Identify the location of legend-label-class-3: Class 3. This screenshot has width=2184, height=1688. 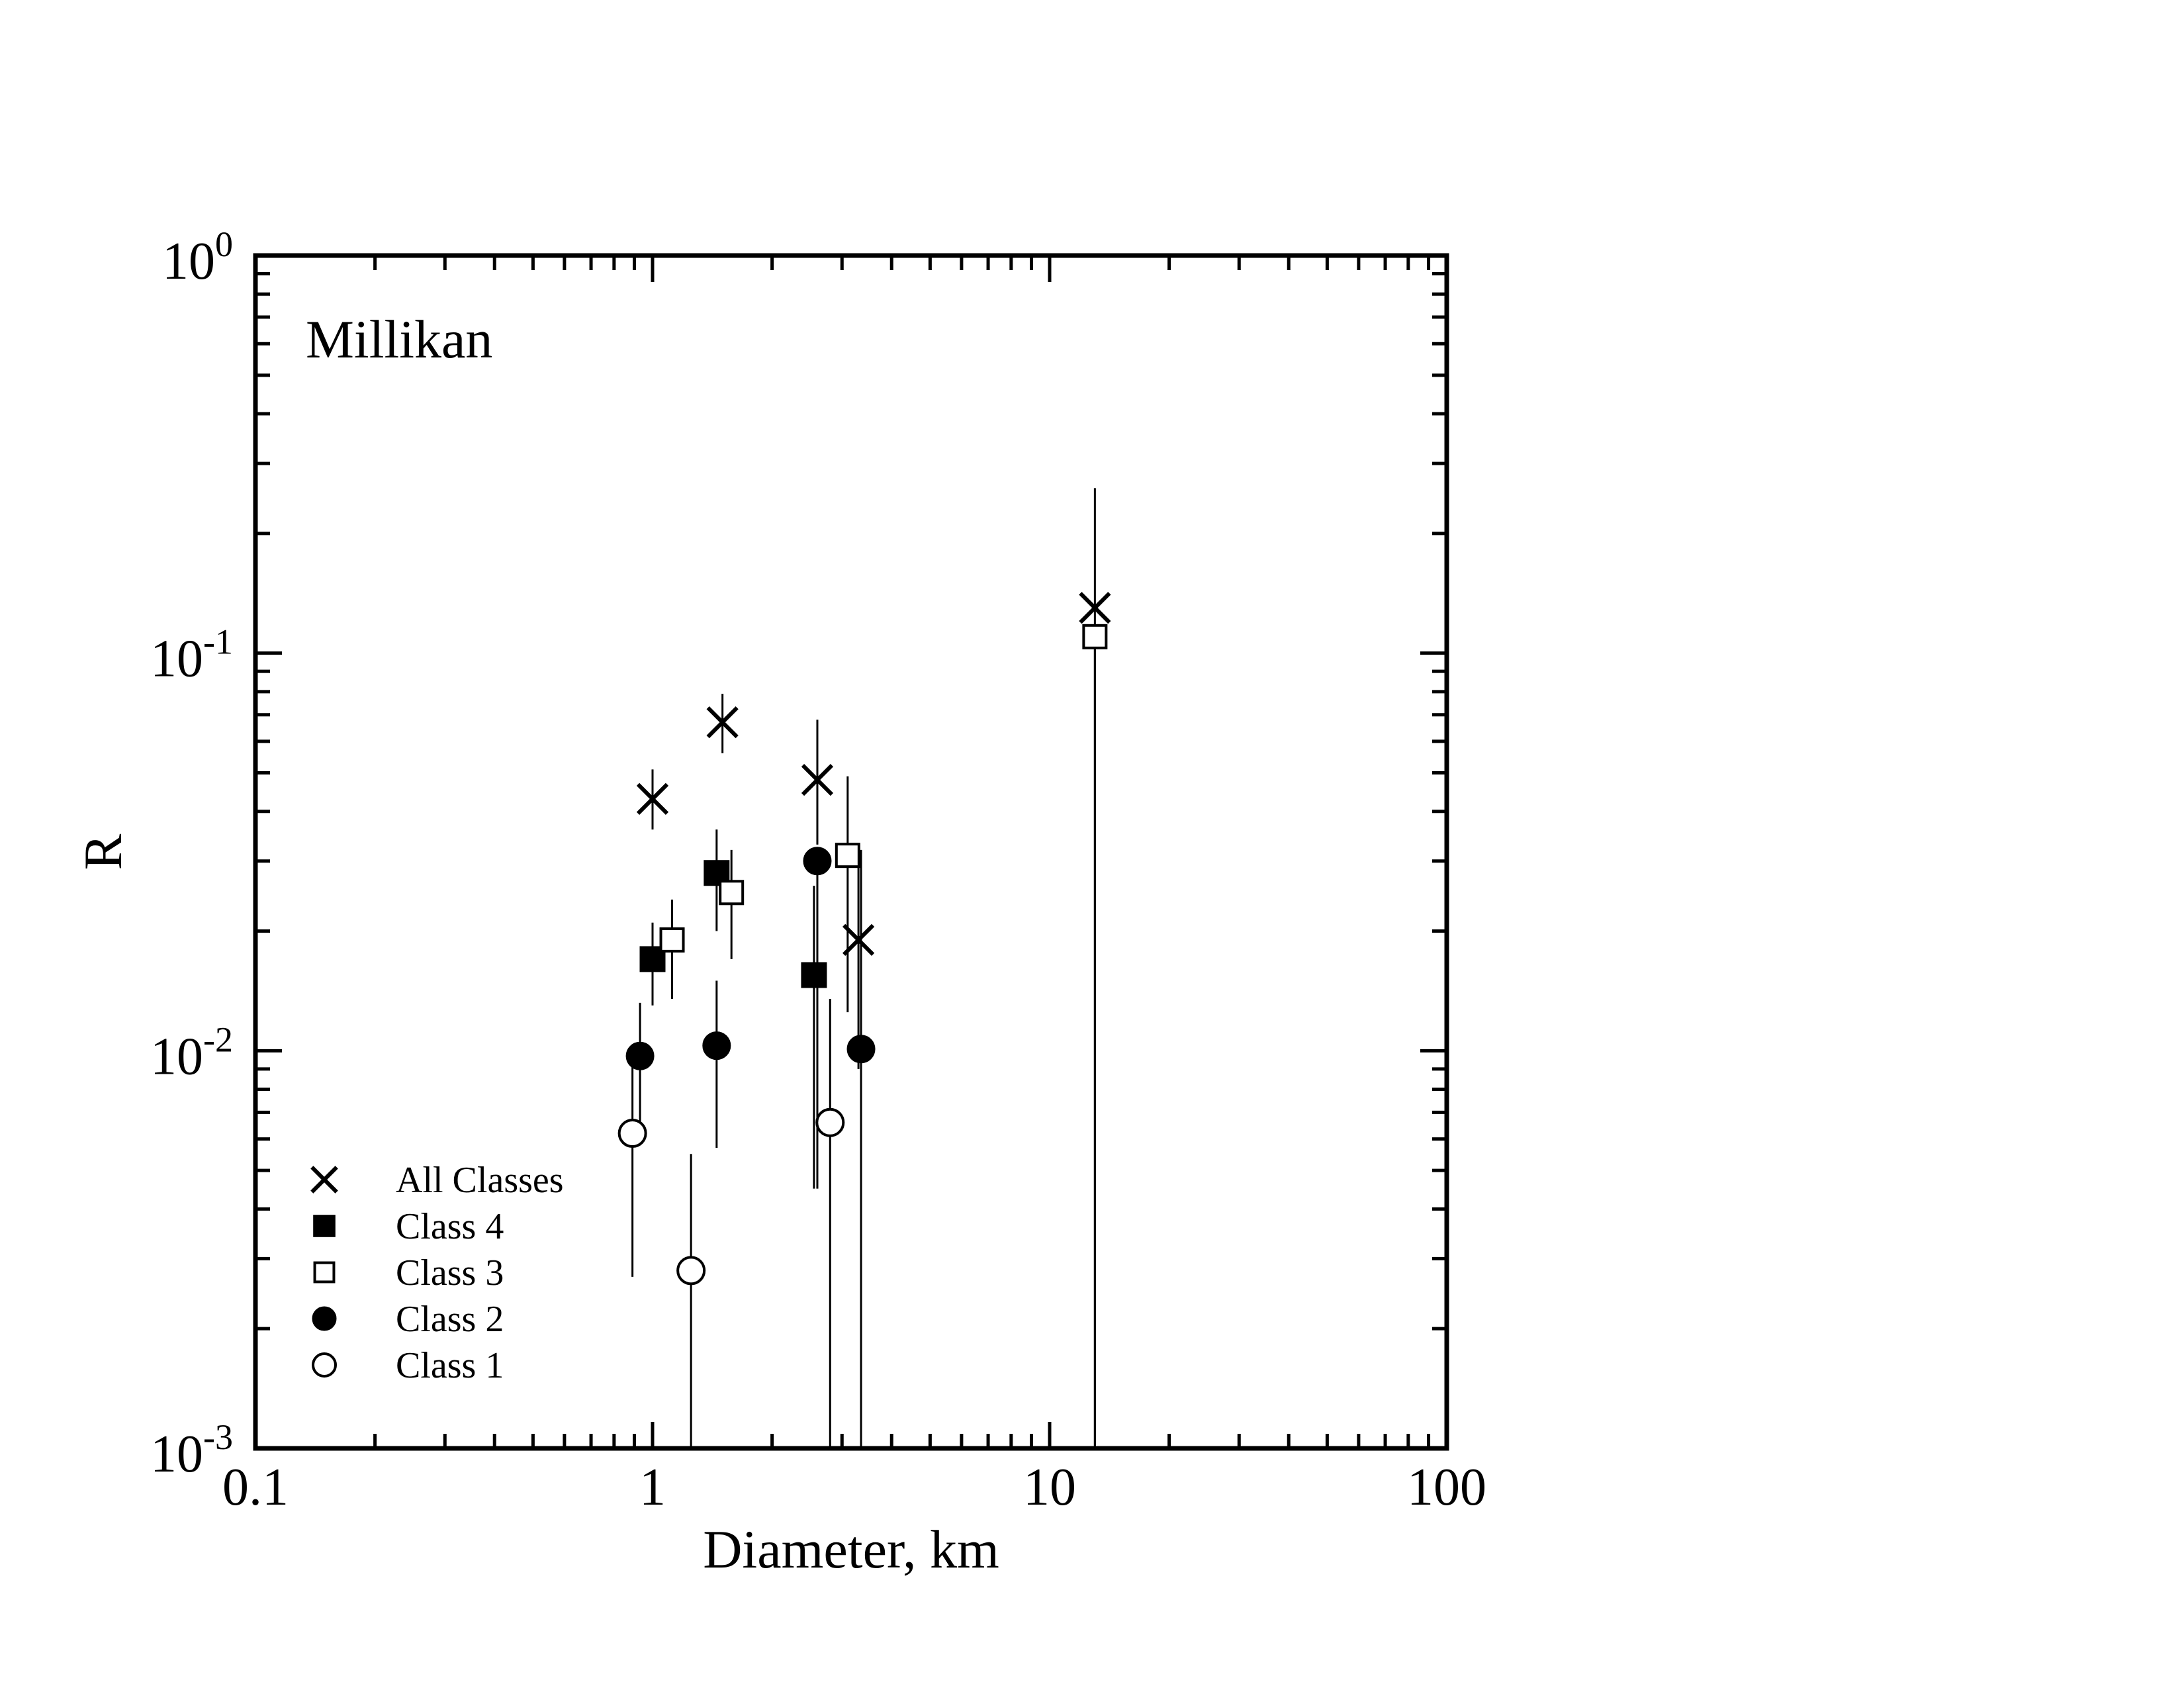
(450, 1272).